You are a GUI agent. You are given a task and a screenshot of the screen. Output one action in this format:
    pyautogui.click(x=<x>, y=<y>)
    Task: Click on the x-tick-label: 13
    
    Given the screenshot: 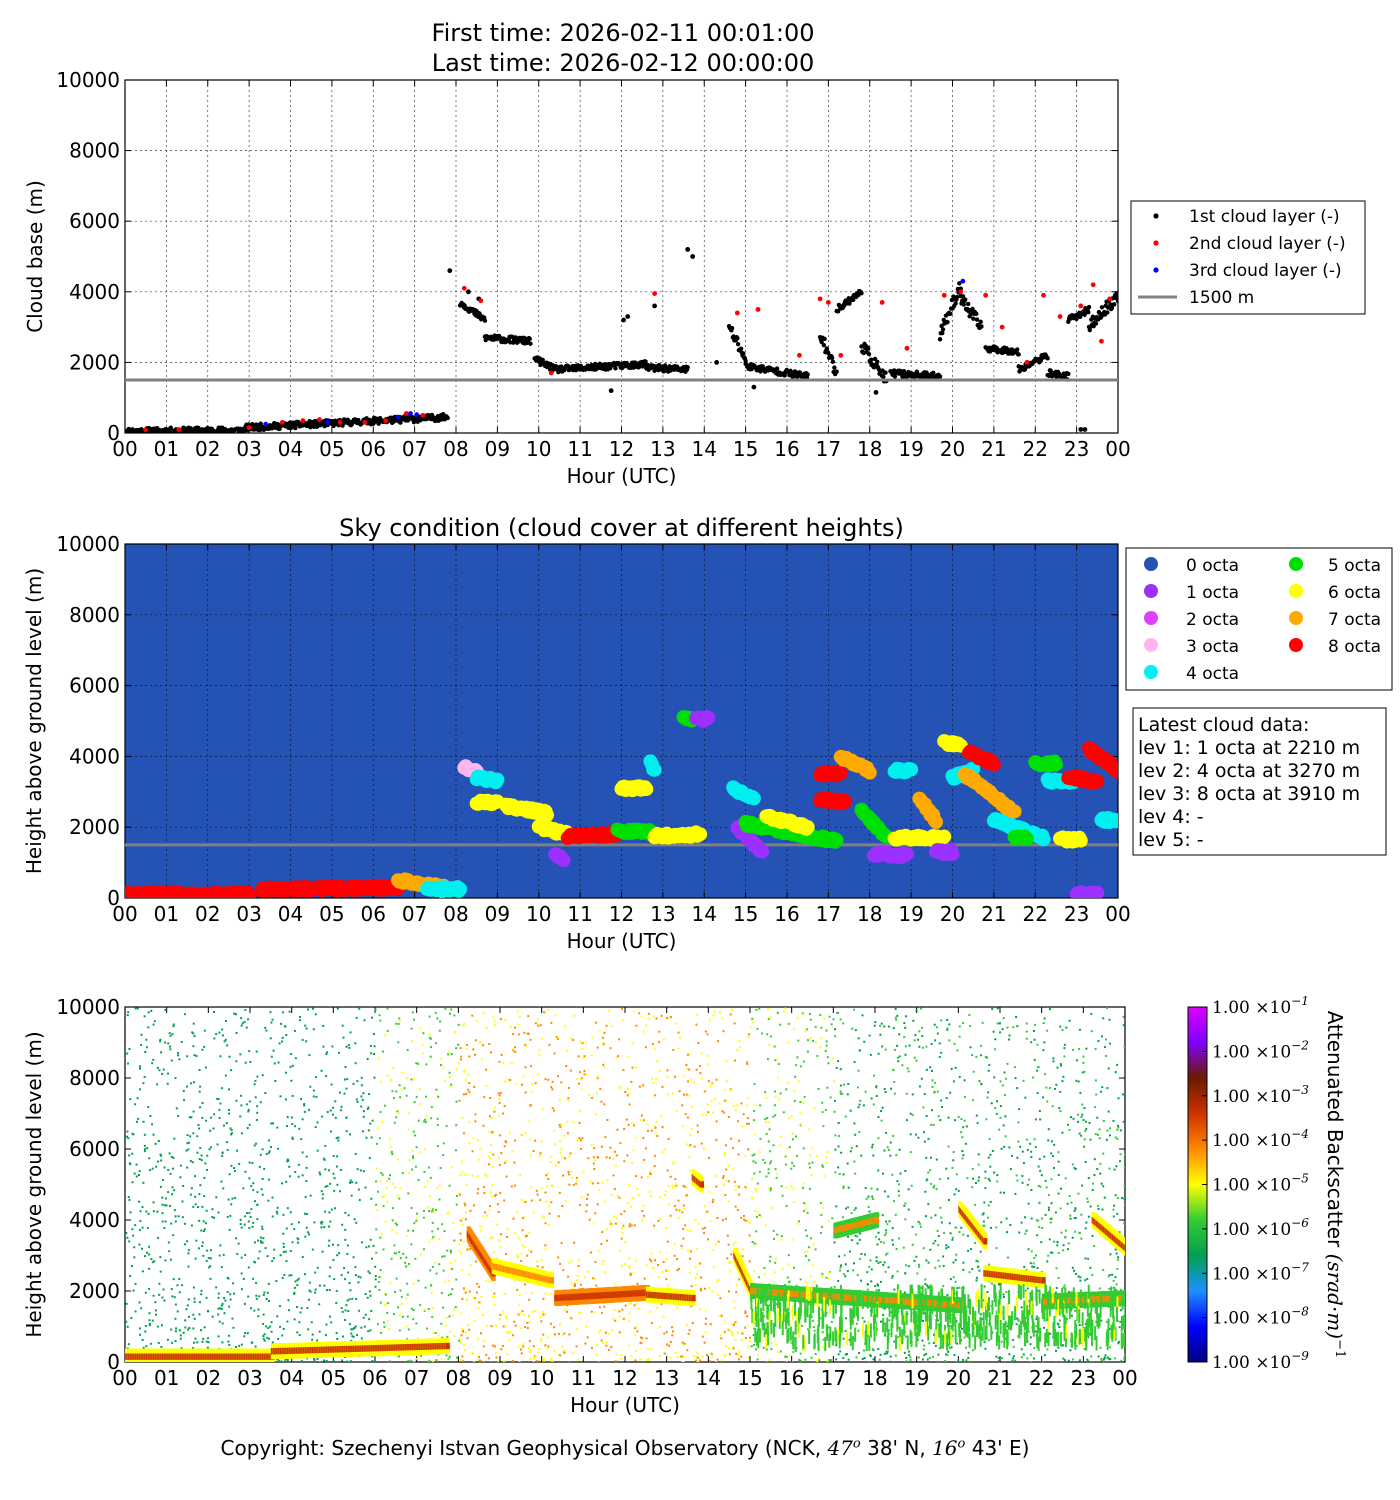 What is the action you would take?
    pyautogui.click(x=662, y=914)
    